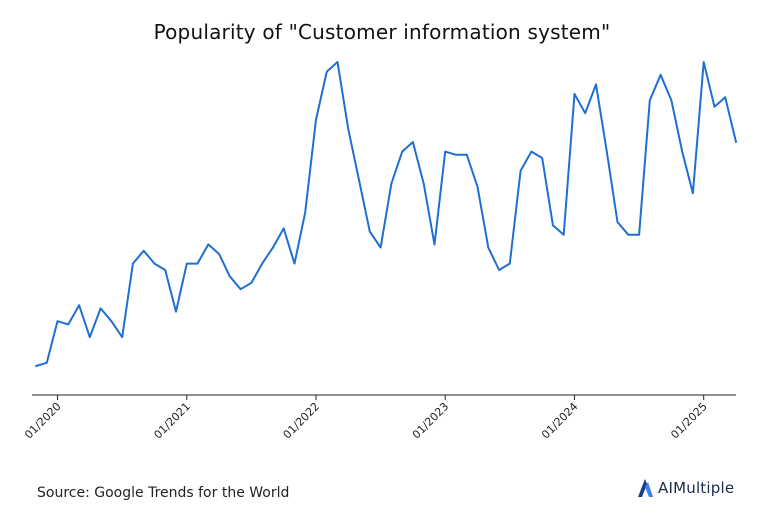  I want to click on x-tick-label: 01/2024, so click(560, 421).